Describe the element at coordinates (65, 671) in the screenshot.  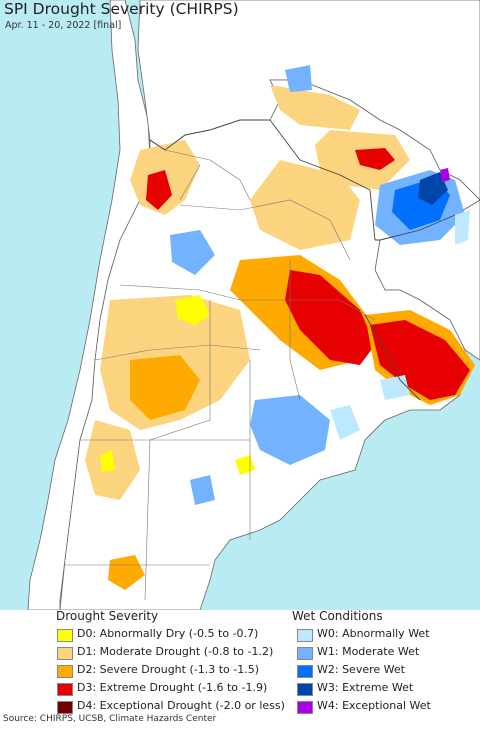
I see `legend-swatch-d2` at that location.